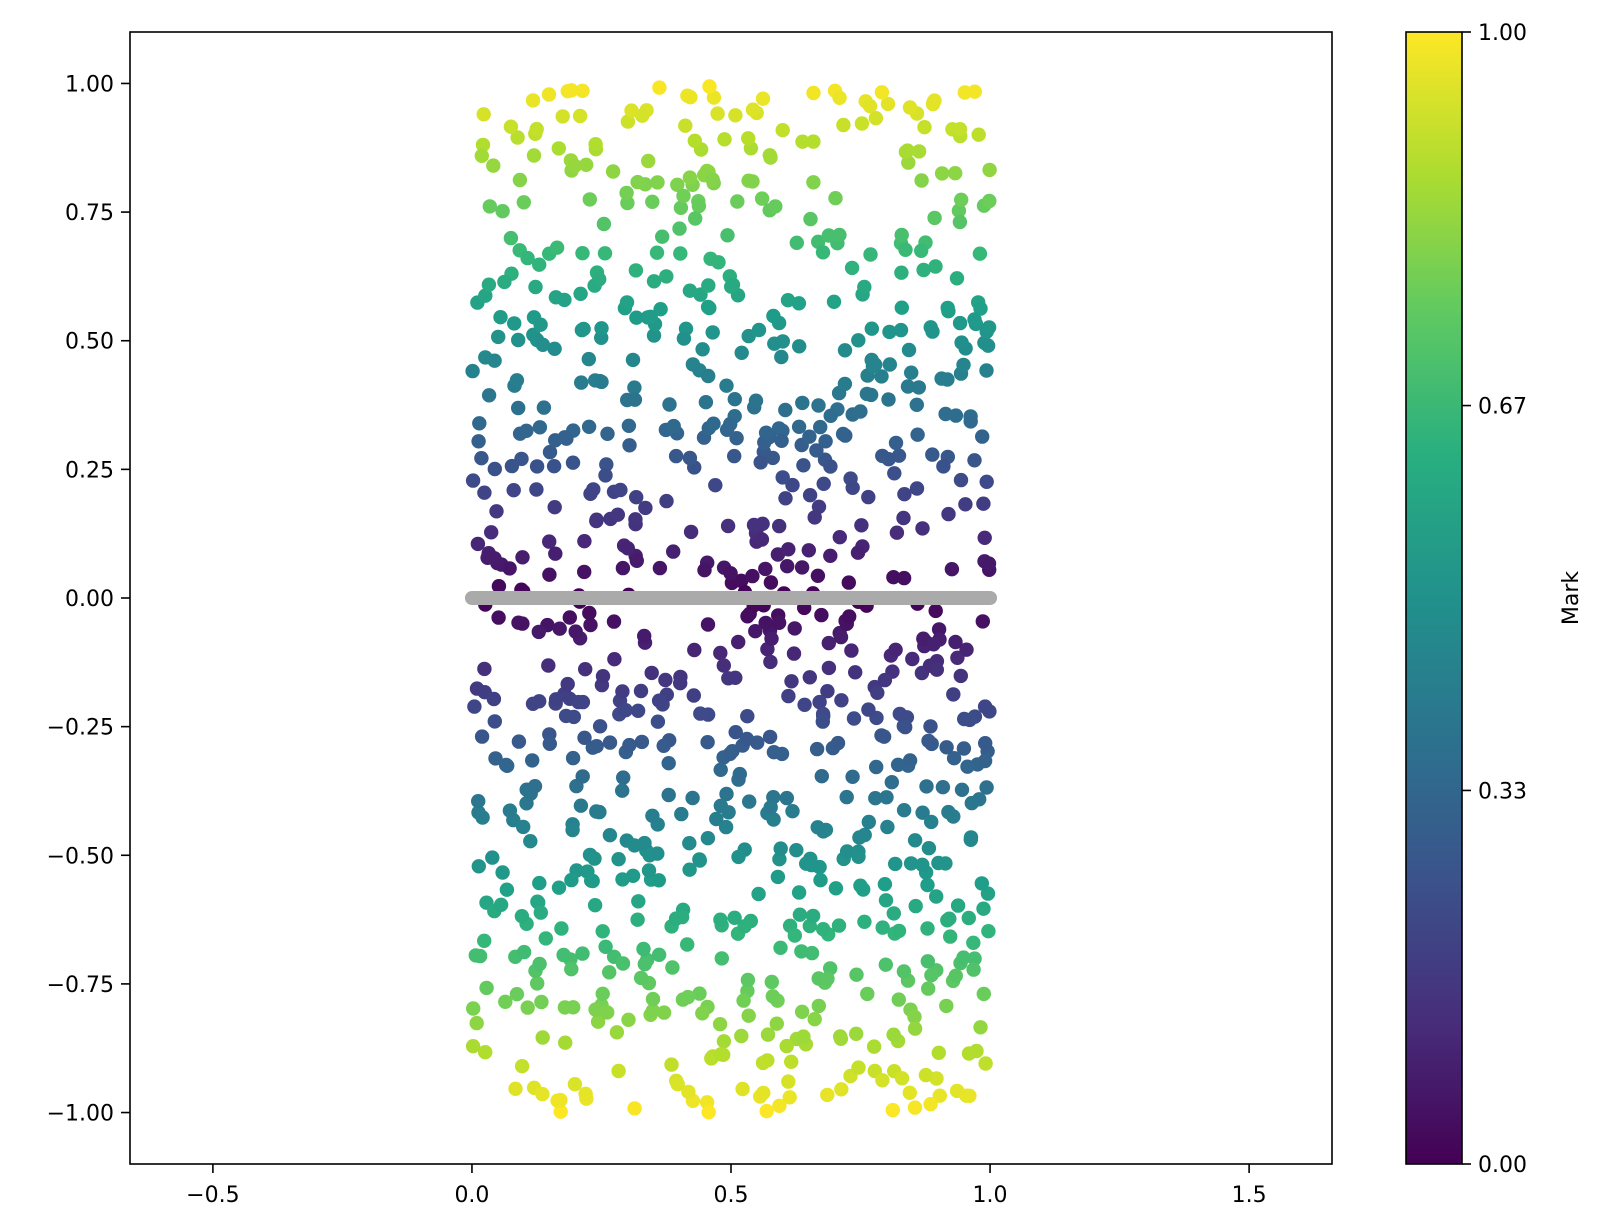  What do you see at coordinates (1494, 599) in the screenshot?
I see `colorbar-ticks: 0.00 0.33 0.67 1.00` at bounding box center [1494, 599].